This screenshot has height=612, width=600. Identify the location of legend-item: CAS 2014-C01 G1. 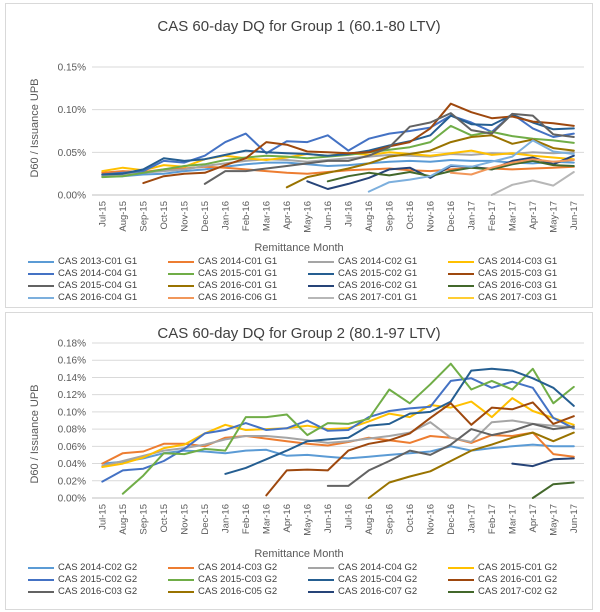
(238, 261).